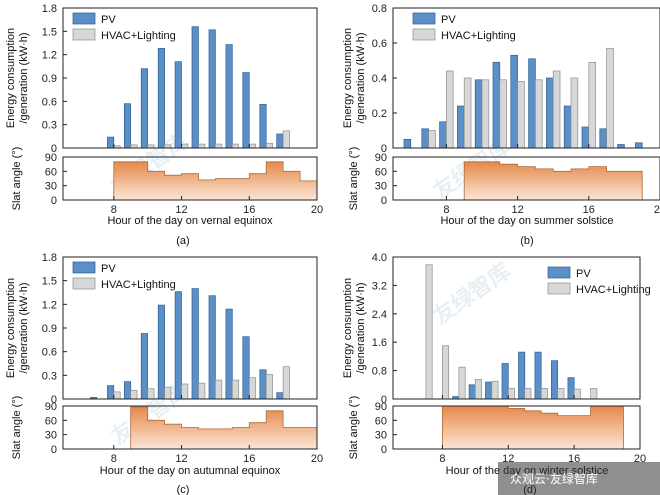 This screenshot has height=495, width=660. I want to click on panel-label: (a), so click(182, 241).